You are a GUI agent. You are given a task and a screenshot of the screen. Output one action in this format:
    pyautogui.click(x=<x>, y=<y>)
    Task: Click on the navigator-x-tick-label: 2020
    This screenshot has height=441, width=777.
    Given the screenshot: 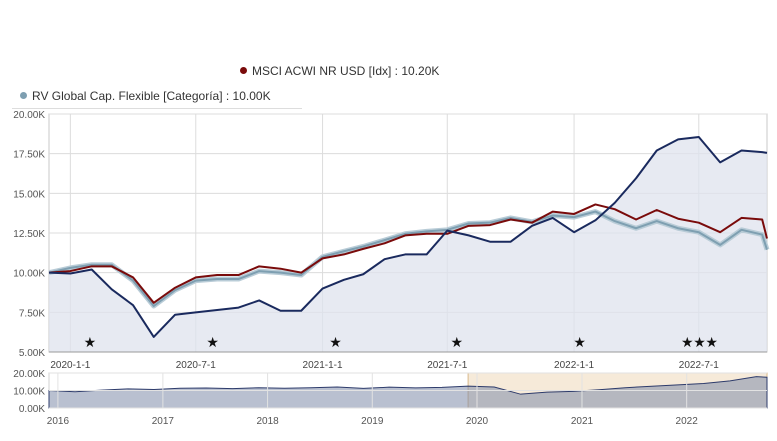 What is the action you would take?
    pyautogui.click(x=477, y=421)
    